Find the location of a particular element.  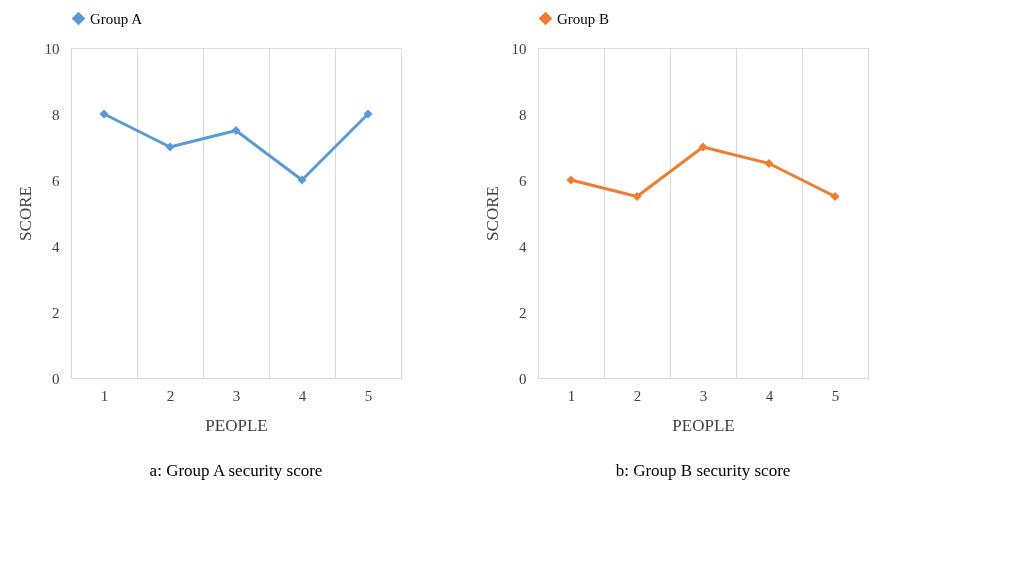

legend-label: Group B is located at coordinates (583, 18).